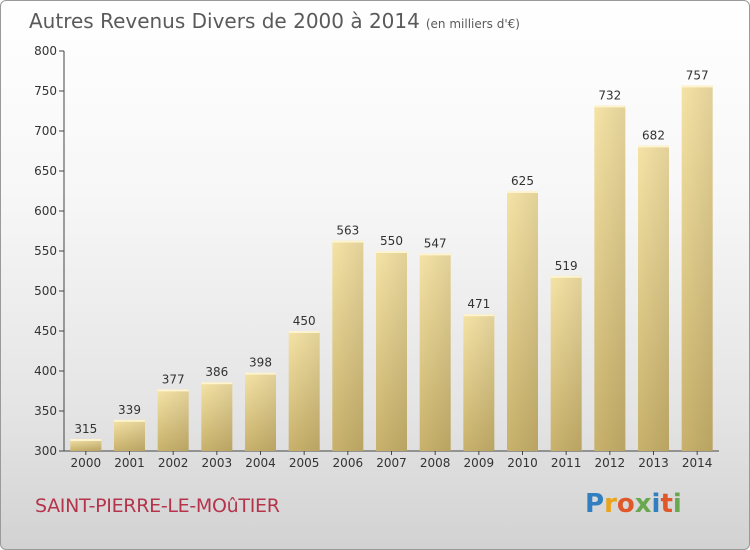  Describe the element at coordinates (260, 363) in the screenshot. I see `data-label: 398` at that location.